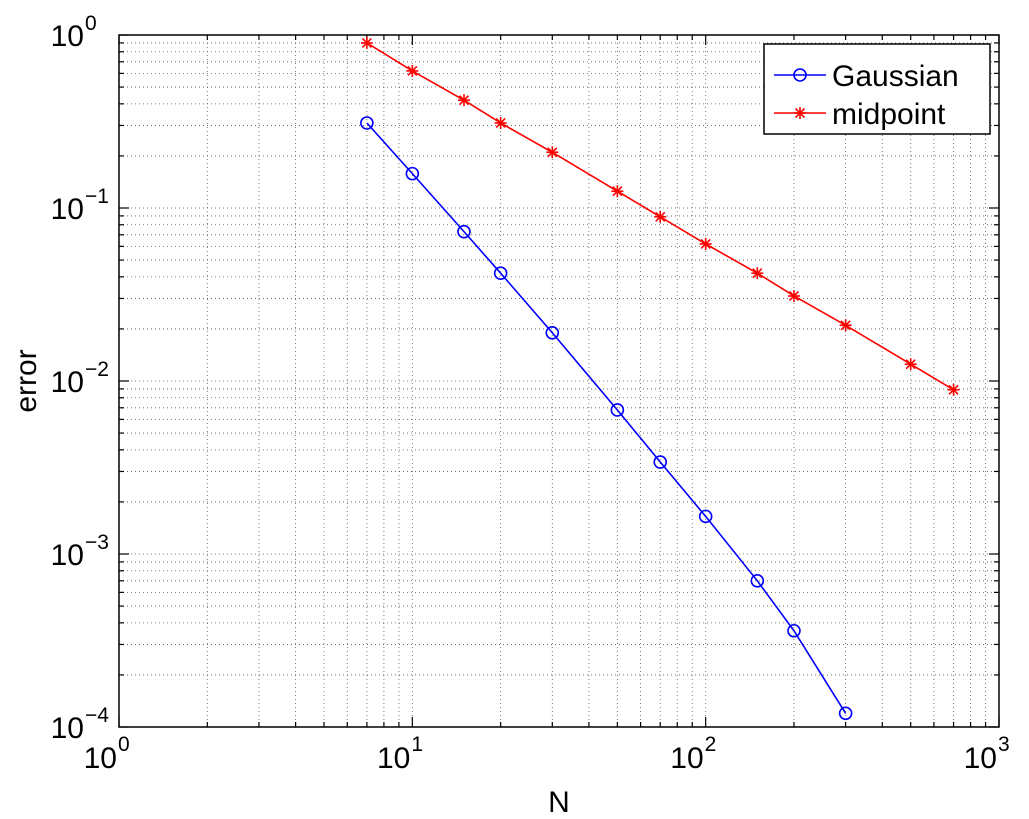 The image size is (1029, 819). I want to click on y-tick-exponent: 0, so click(91, 23).